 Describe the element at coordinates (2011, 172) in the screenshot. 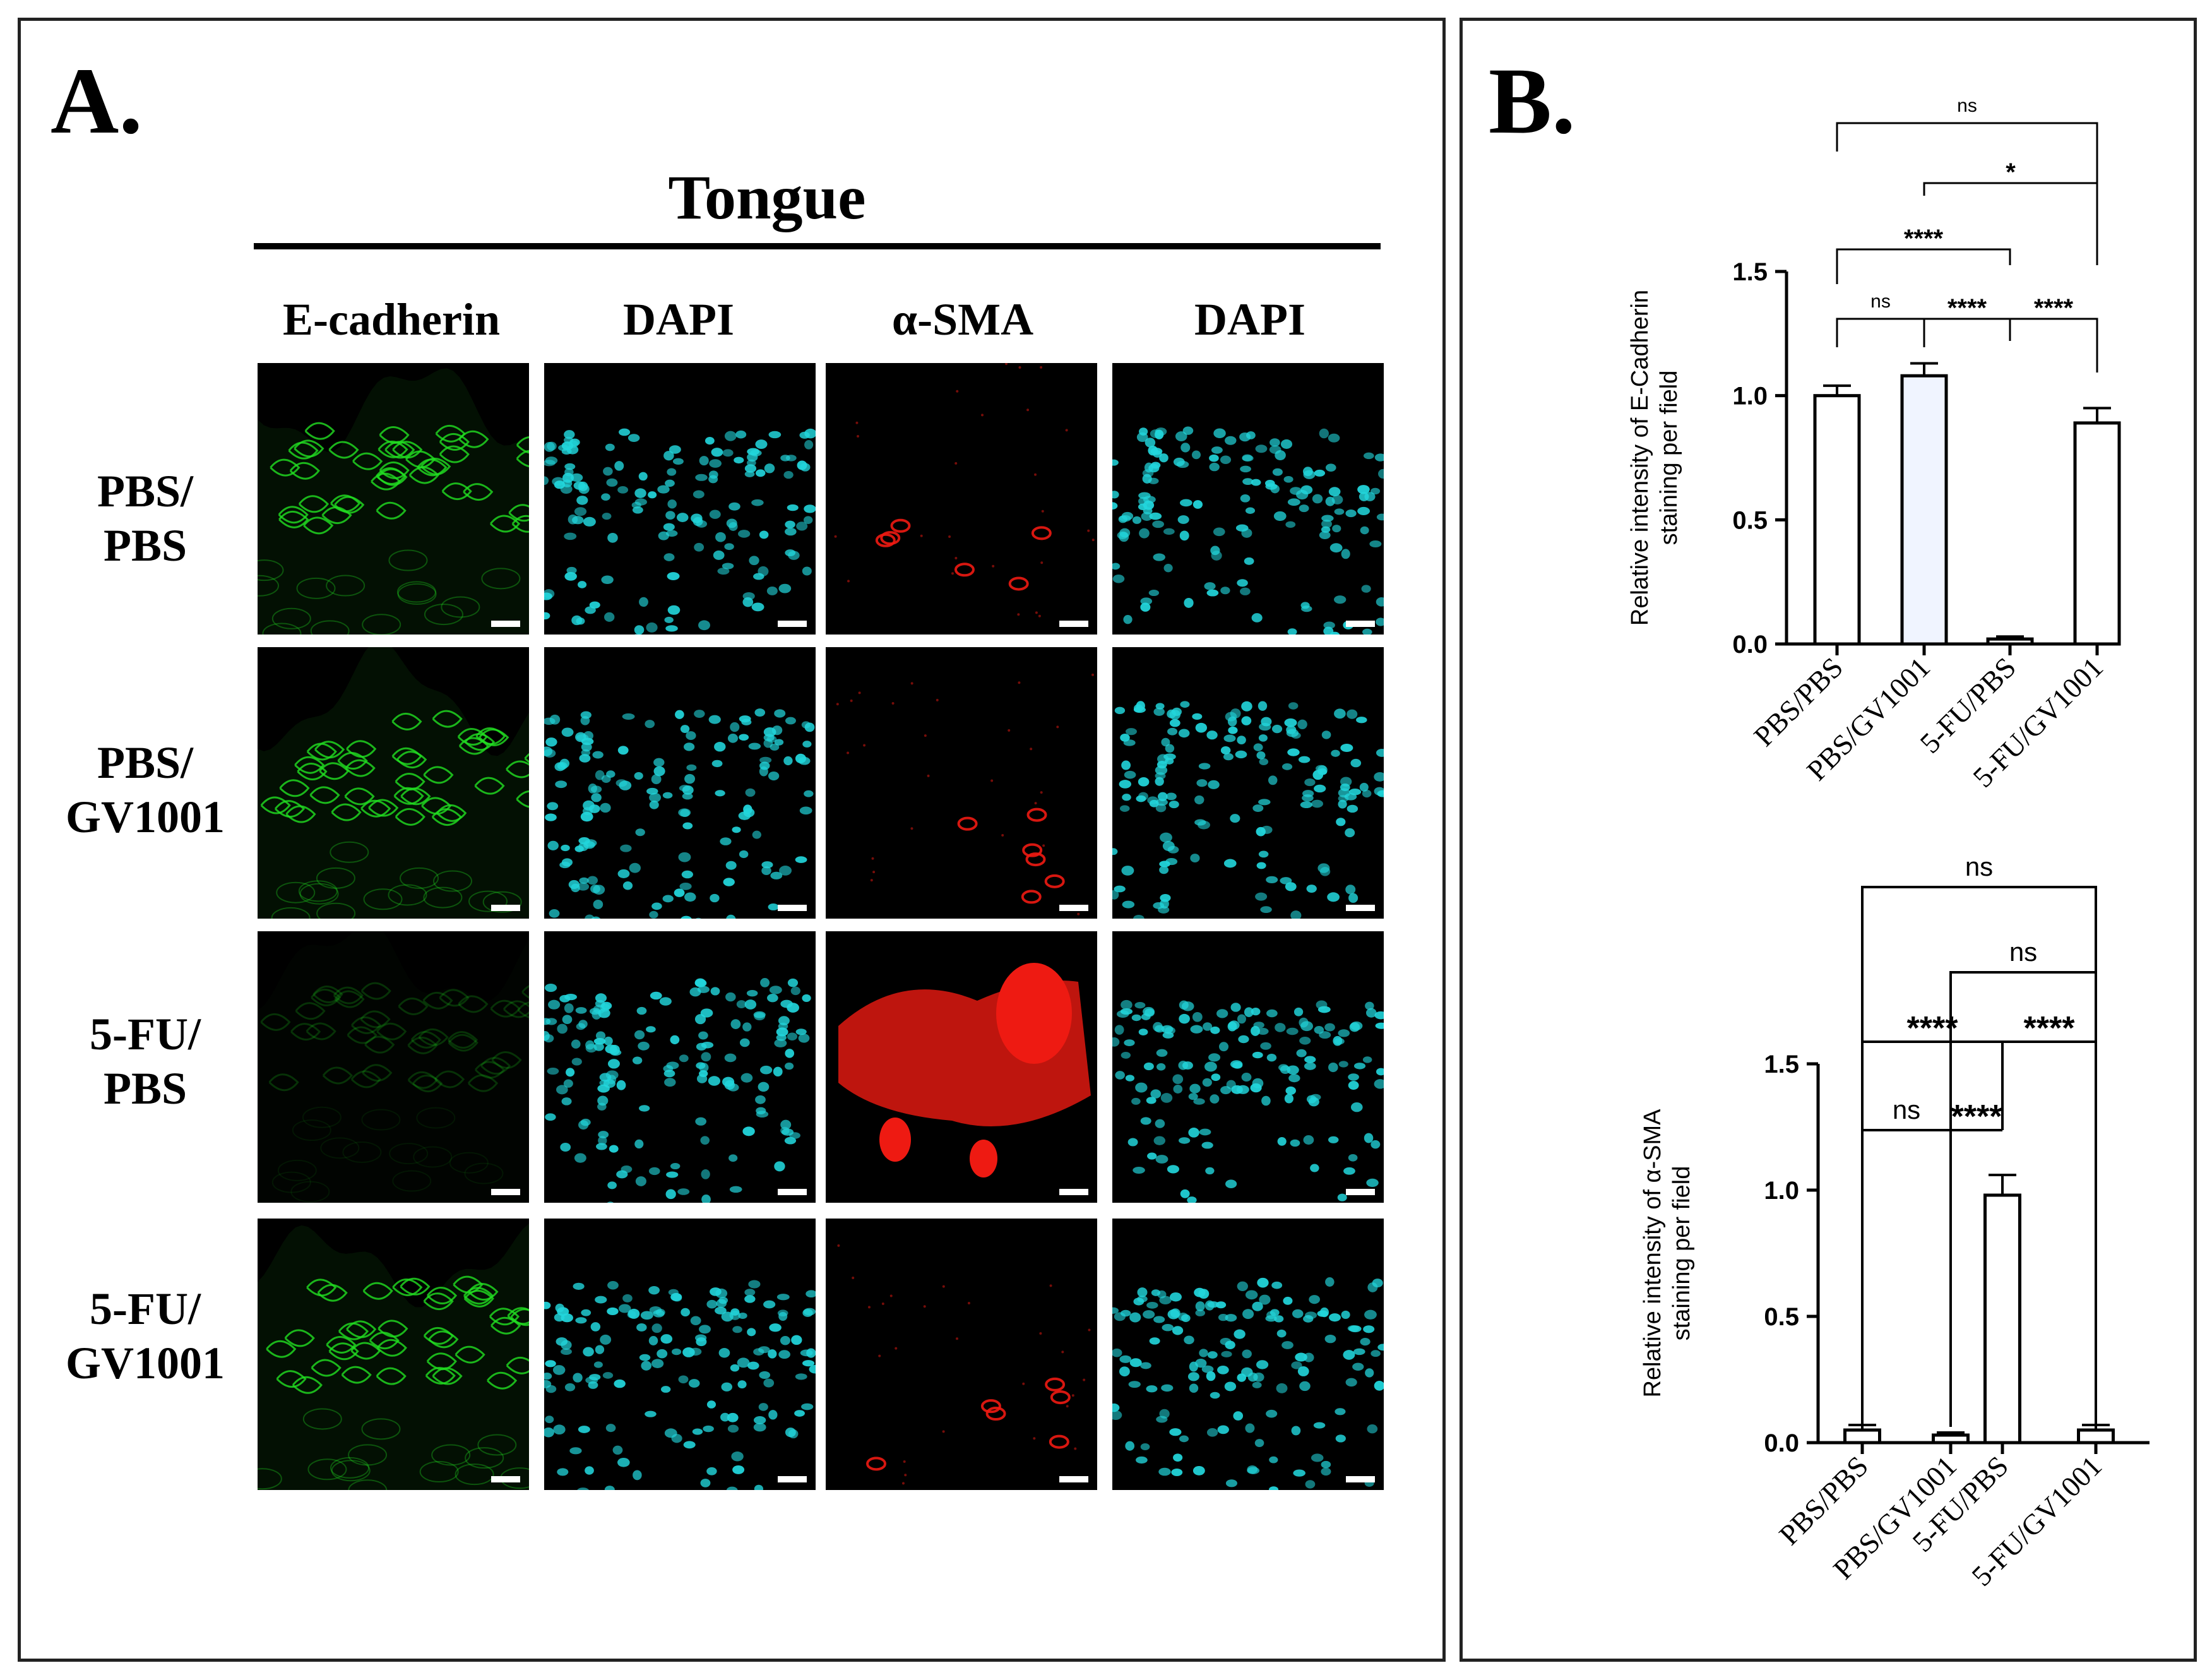

I see `significance-label: *` at that location.